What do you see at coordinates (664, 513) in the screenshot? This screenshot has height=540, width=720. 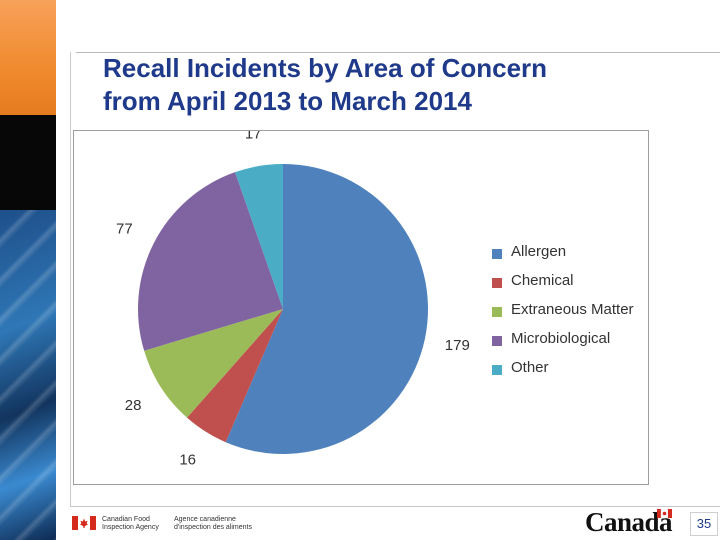 I see `wordmark-flag-icon` at bounding box center [664, 513].